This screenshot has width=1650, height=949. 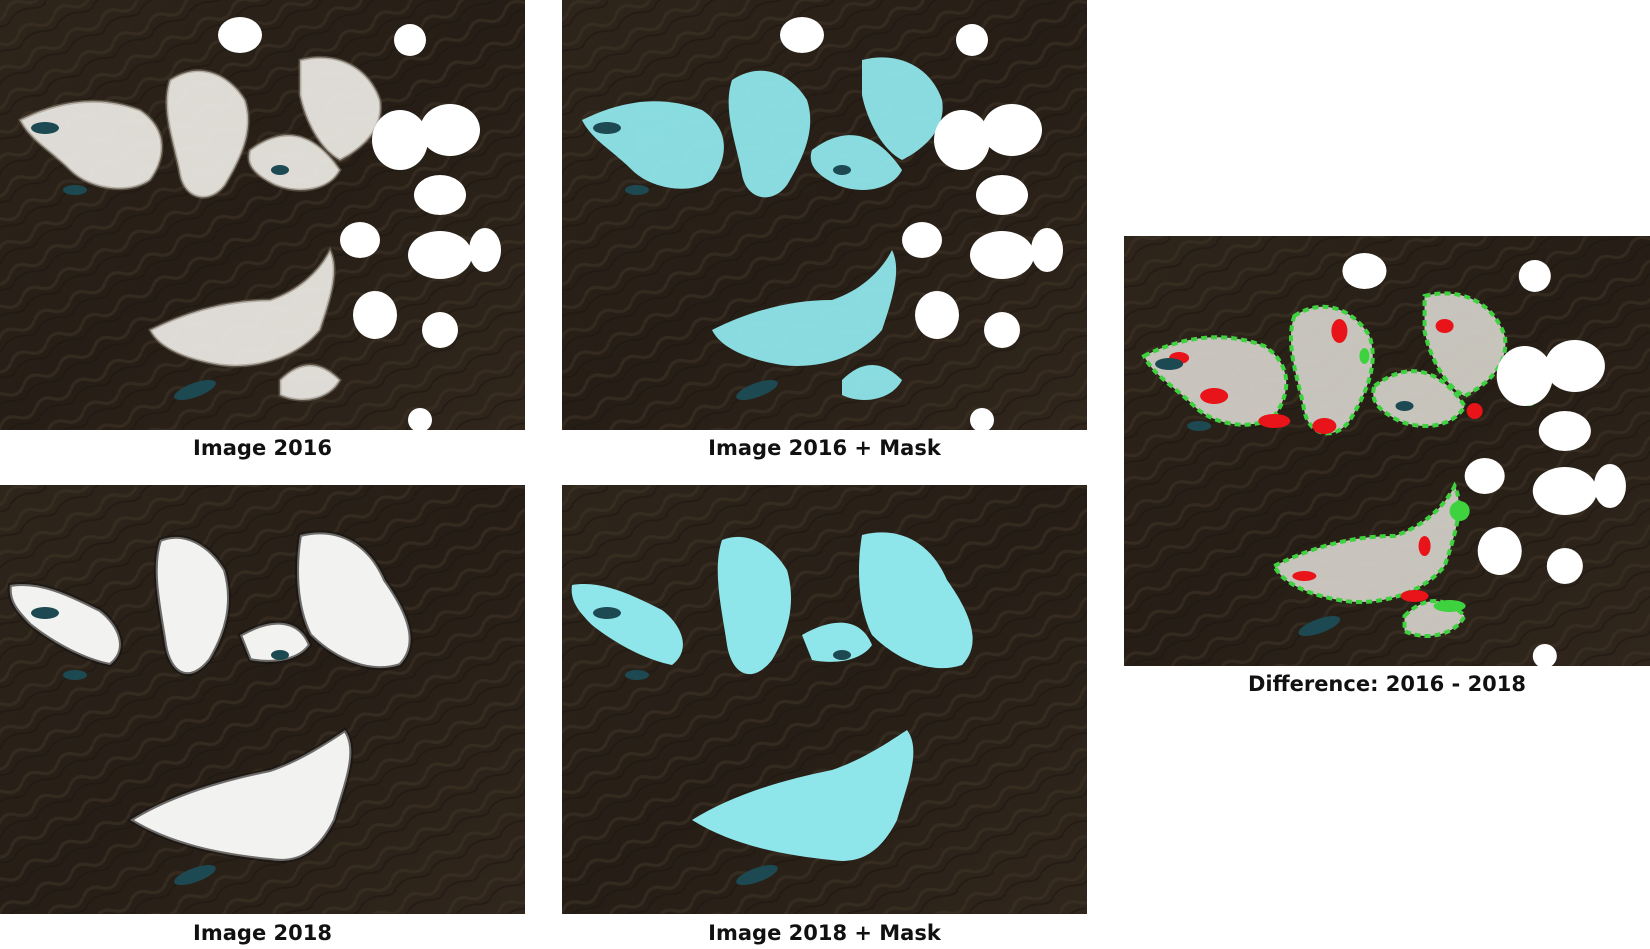 What do you see at coordinates (824, 215) in the screenshot?
I see `satellite-image-2016-with-mask` at bounding box center [824, 215].